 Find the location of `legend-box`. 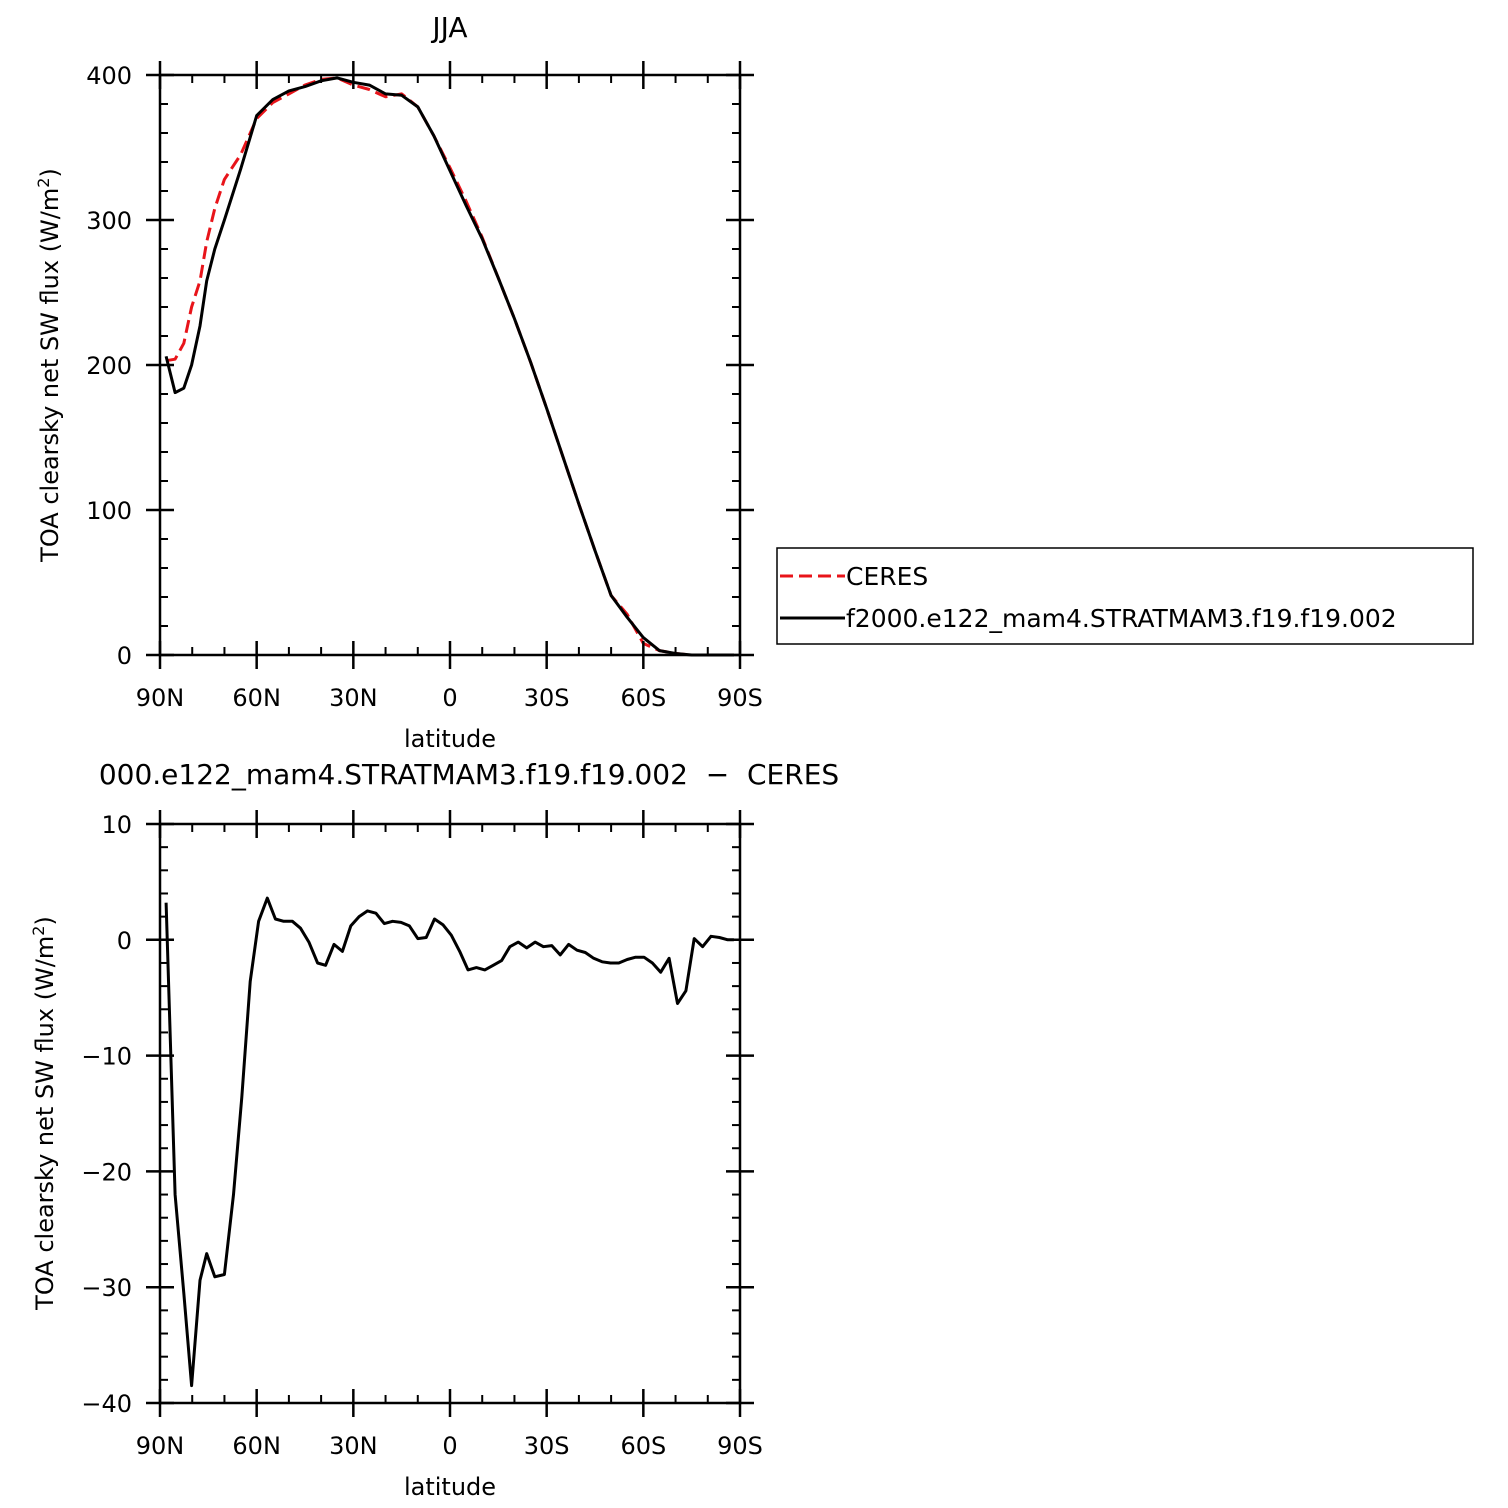

legend-box is located at coordinates (1125, 596).